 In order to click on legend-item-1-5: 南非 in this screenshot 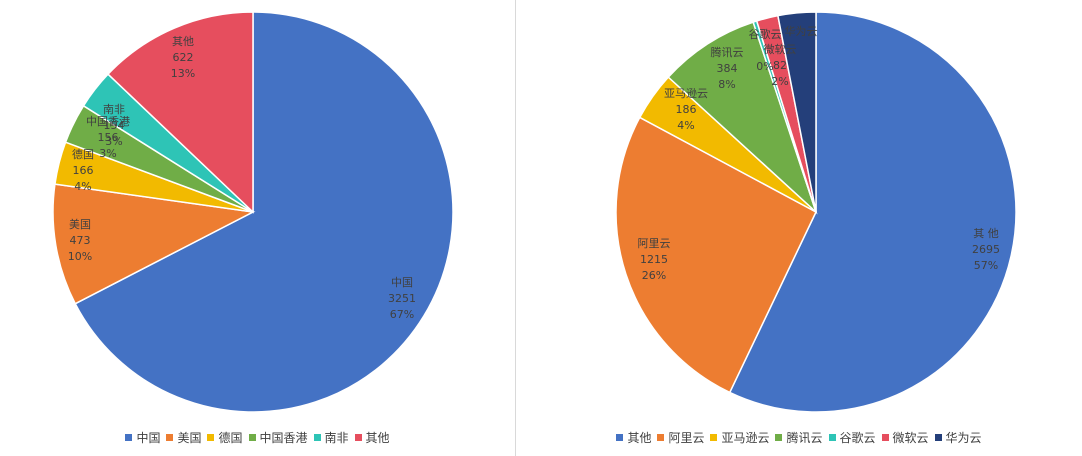, I will do `click(331, 437)`.